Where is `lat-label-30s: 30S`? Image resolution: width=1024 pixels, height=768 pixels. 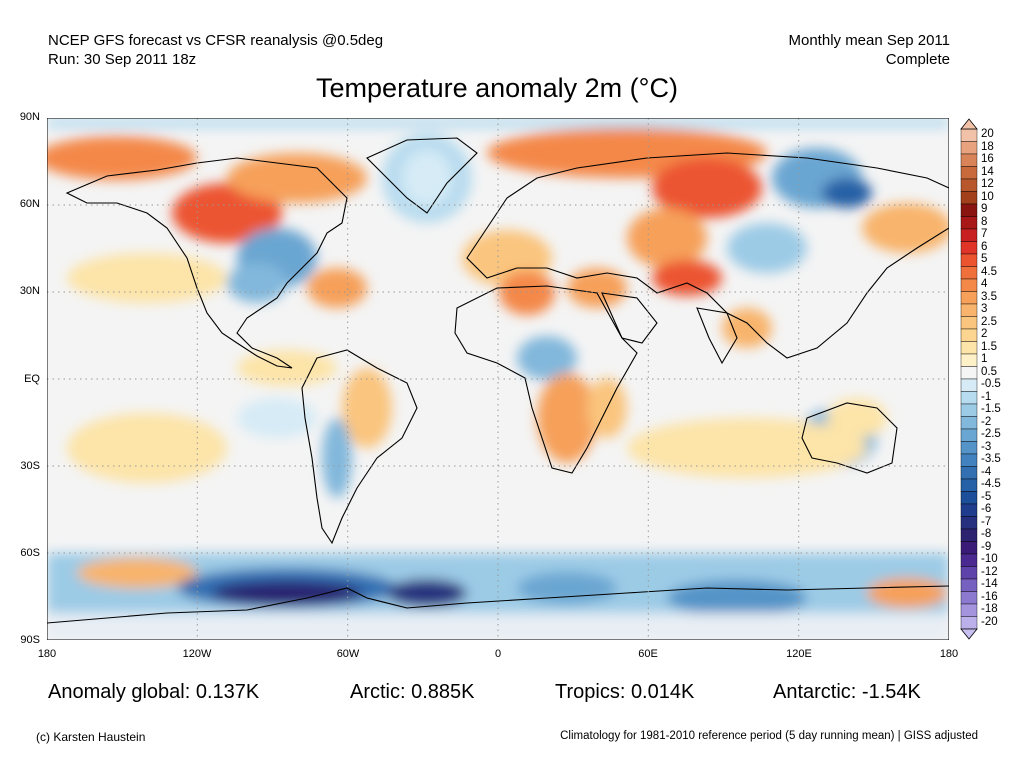
lat-label-30s: 30S is located at coordinates (30, 466).